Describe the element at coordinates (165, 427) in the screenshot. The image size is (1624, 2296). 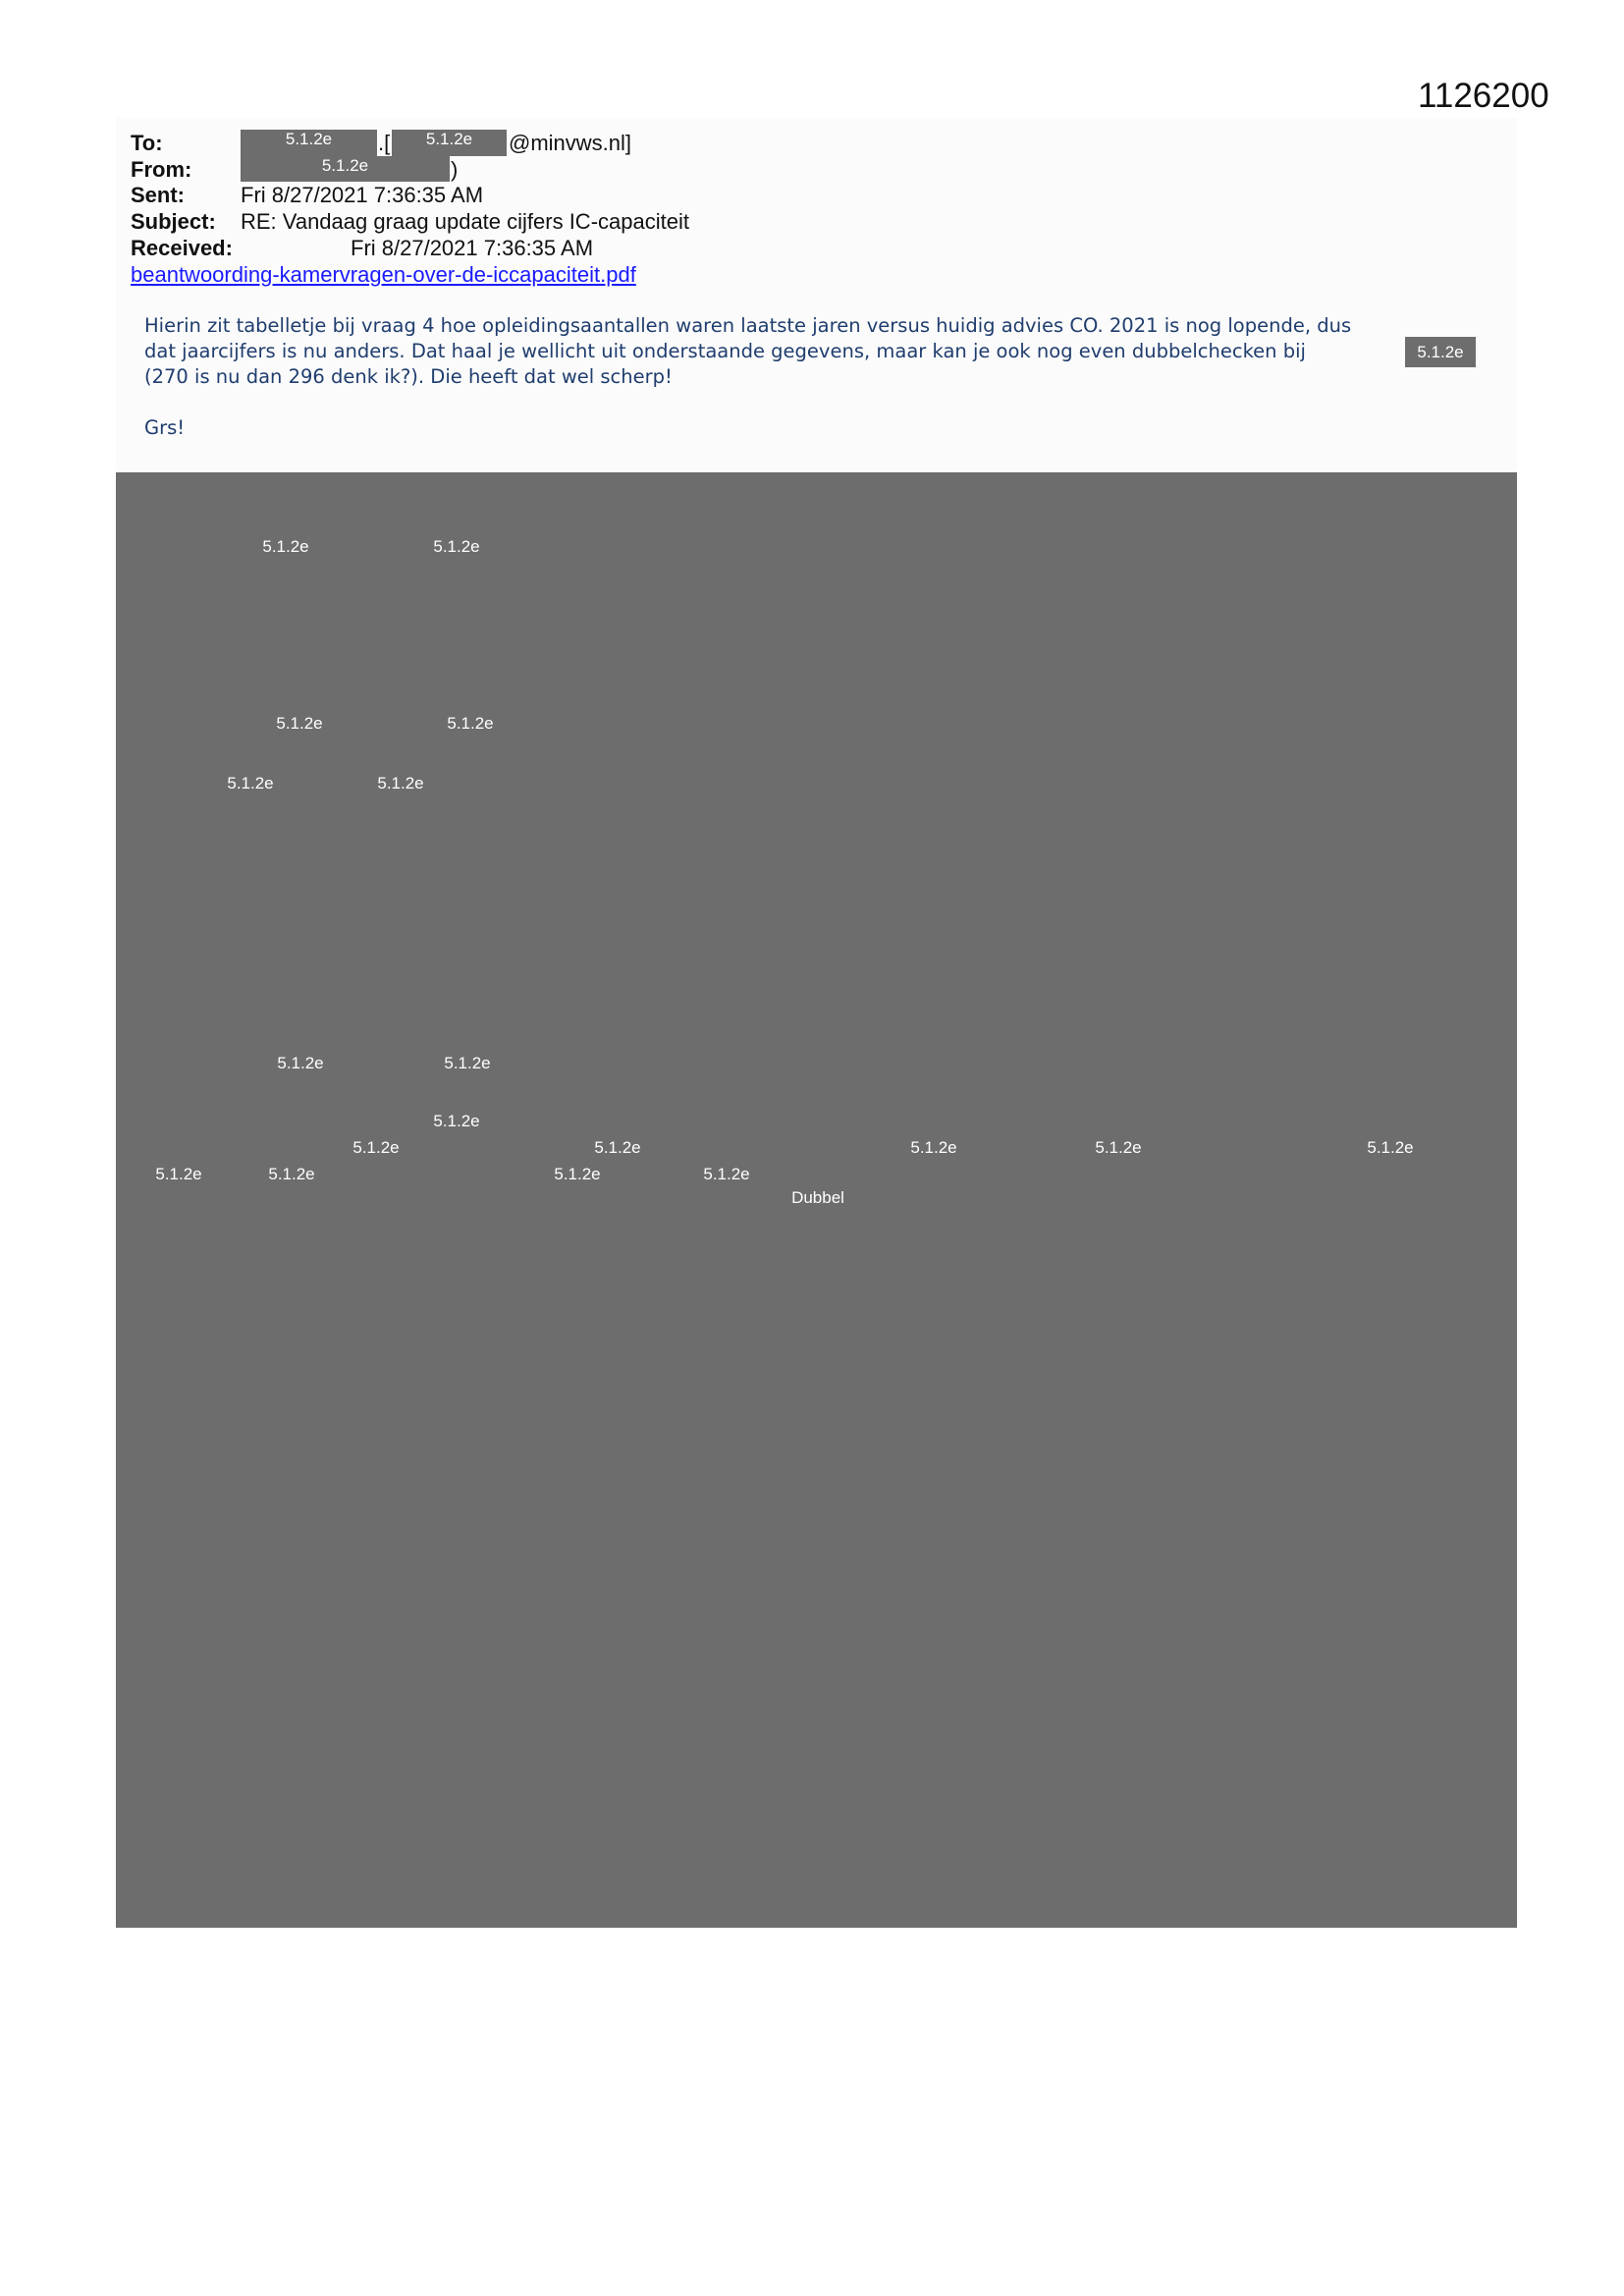
I see `body-closing: Grs!` at that location.